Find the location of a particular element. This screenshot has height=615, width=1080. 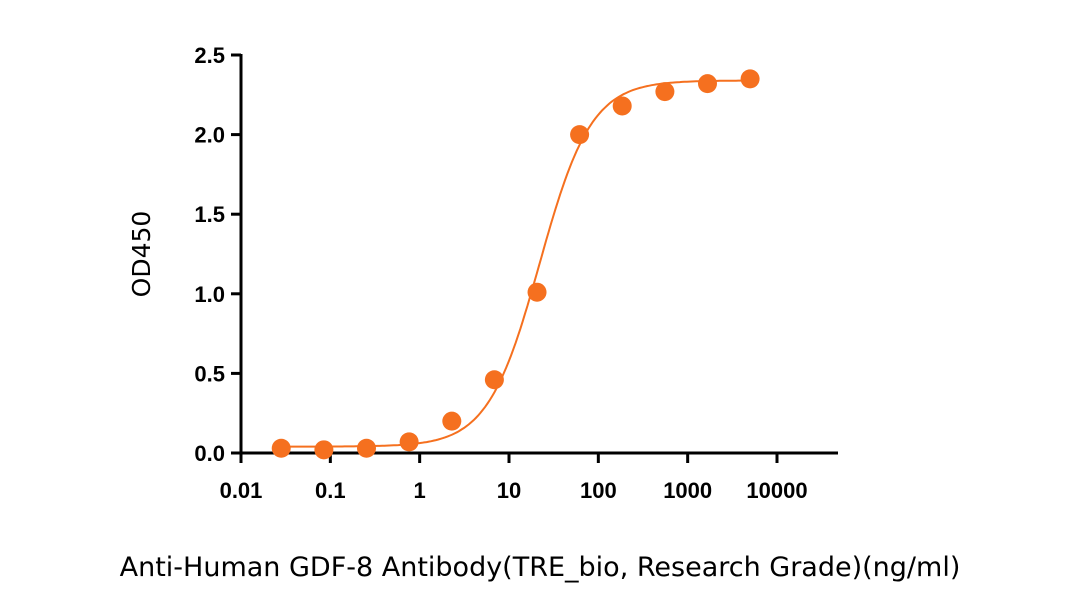

x-tick-label: 1000 is located at coordinates (687, 490).